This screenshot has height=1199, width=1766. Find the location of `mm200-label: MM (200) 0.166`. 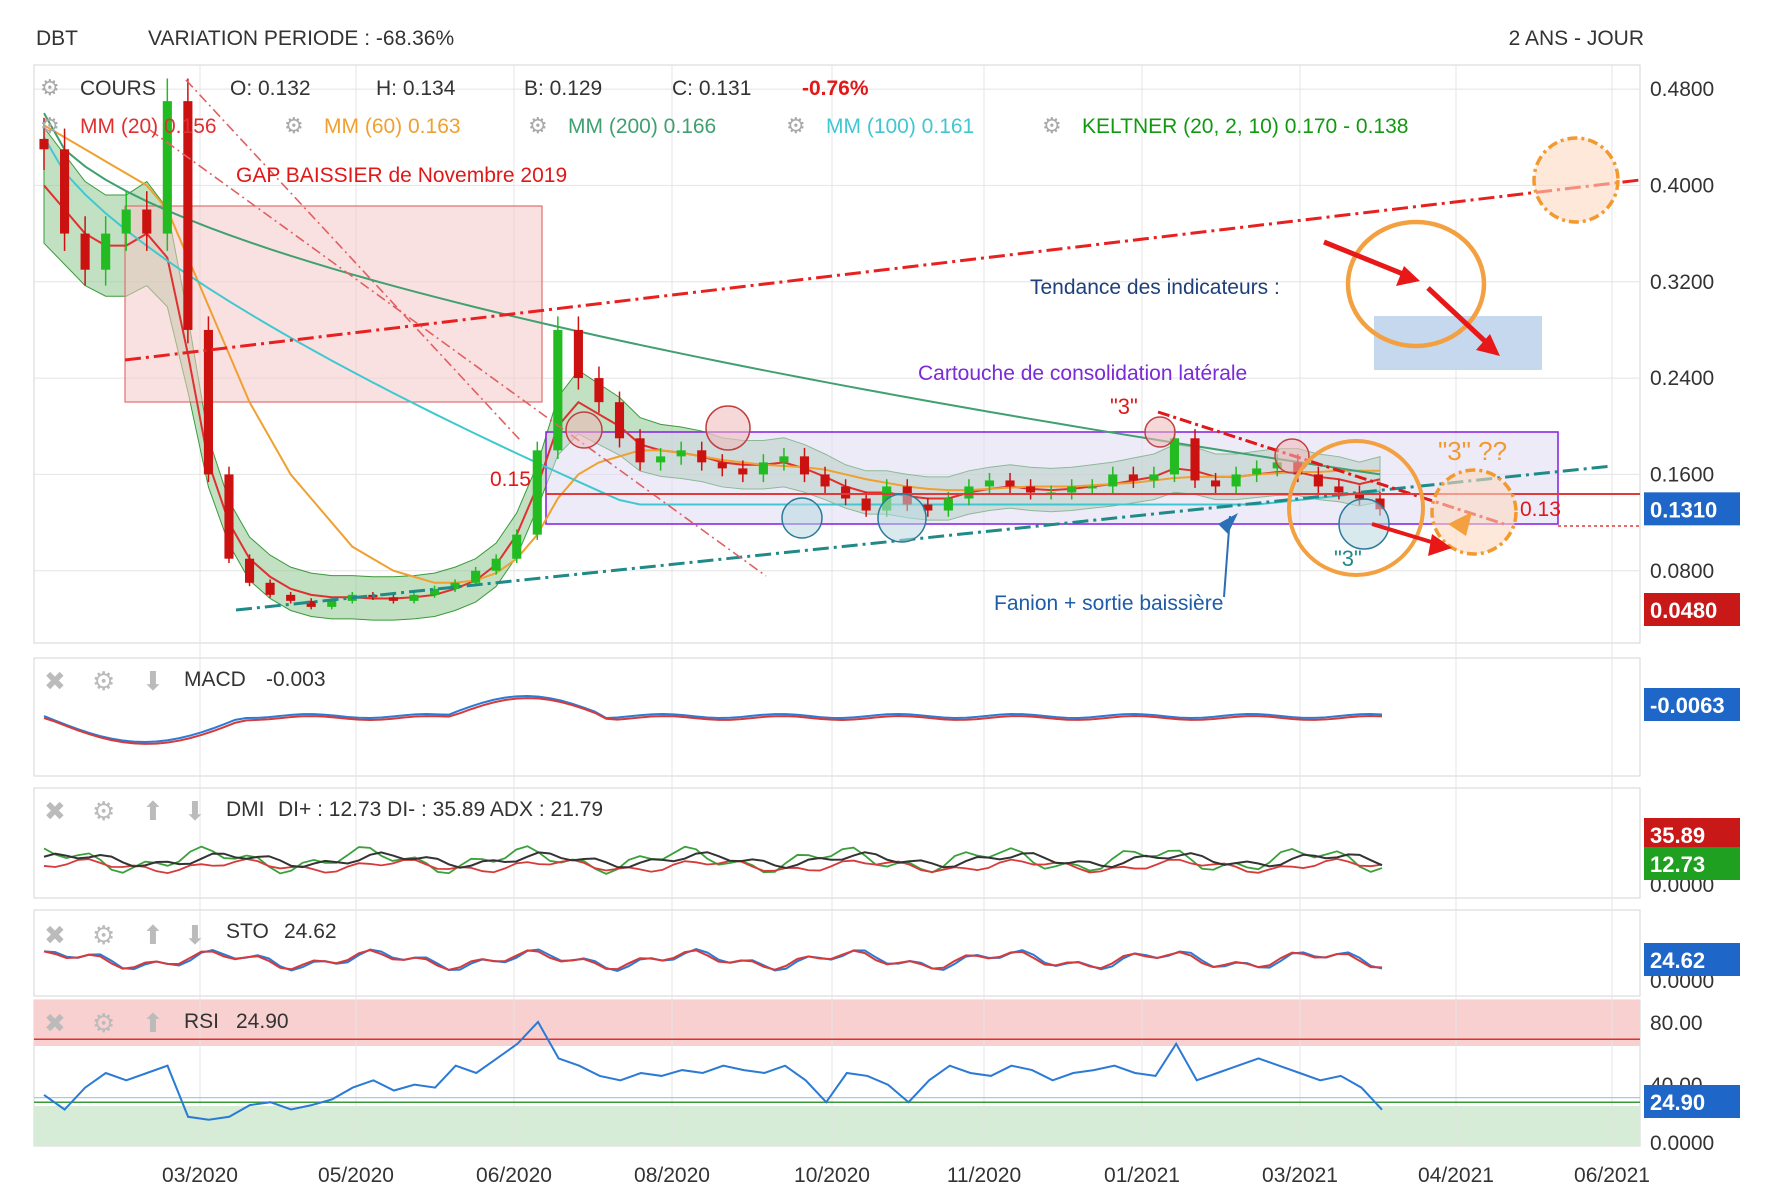

mm200-label: MM (200) 0.166 is located at coordinates (642, 126).